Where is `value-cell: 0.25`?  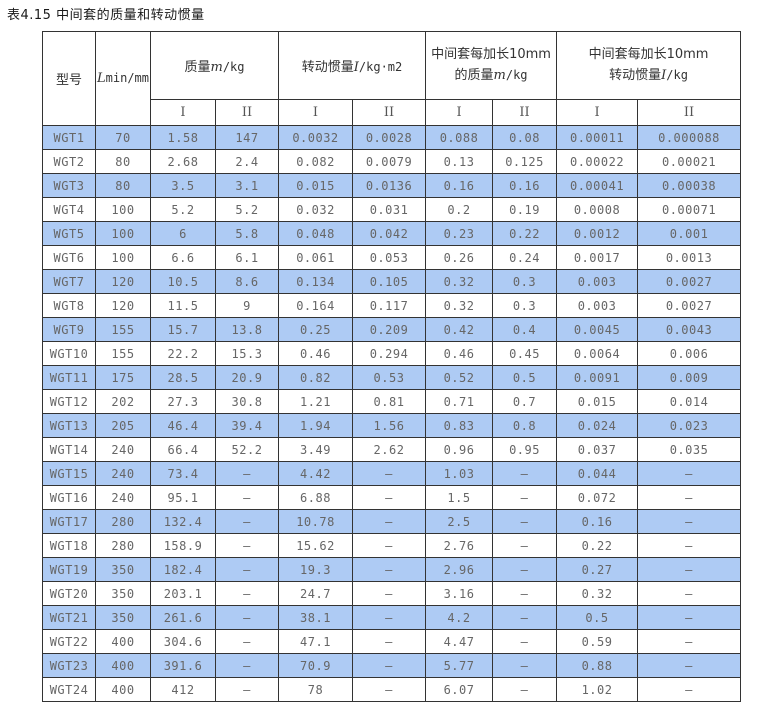
value-cell: 0.25 is located at coordinates (315, 329).